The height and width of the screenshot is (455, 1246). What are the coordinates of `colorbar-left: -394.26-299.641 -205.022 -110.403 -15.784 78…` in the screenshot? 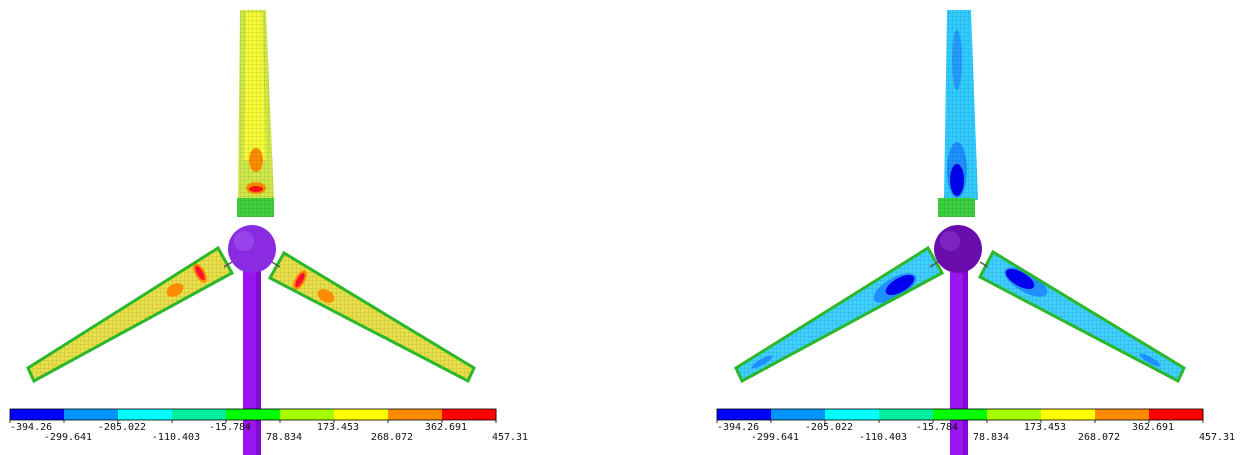 It's located at (268, 425).